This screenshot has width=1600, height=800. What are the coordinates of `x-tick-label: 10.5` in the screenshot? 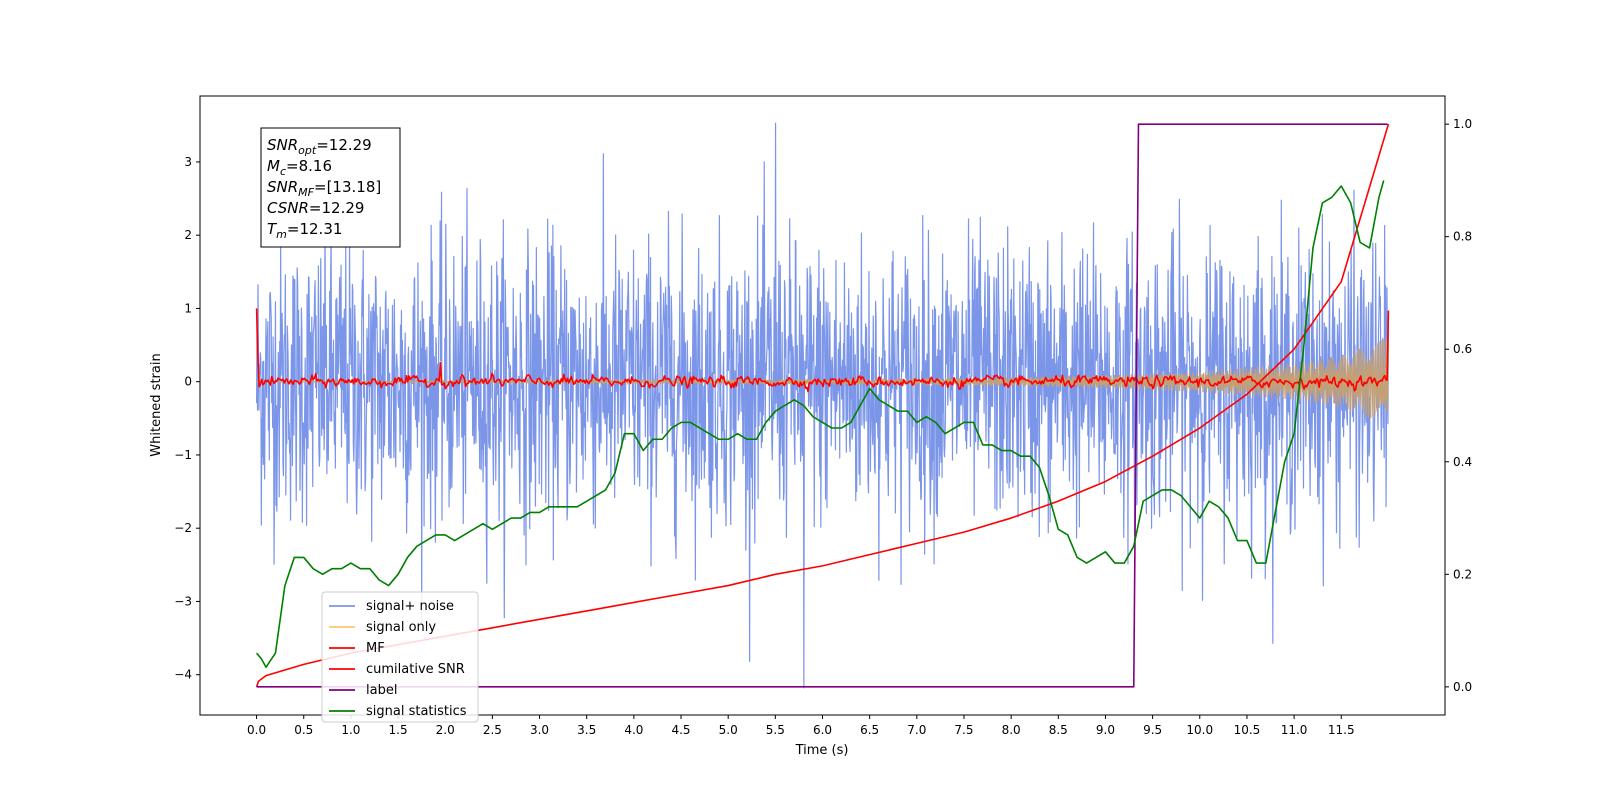 It's located at (1247, 730).